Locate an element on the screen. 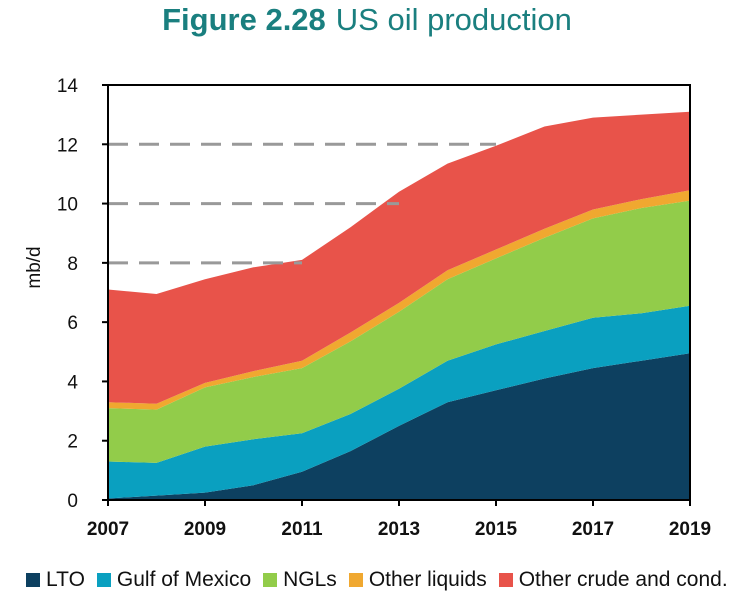  legend-label: NGLs is located at coordinates (310, 579).